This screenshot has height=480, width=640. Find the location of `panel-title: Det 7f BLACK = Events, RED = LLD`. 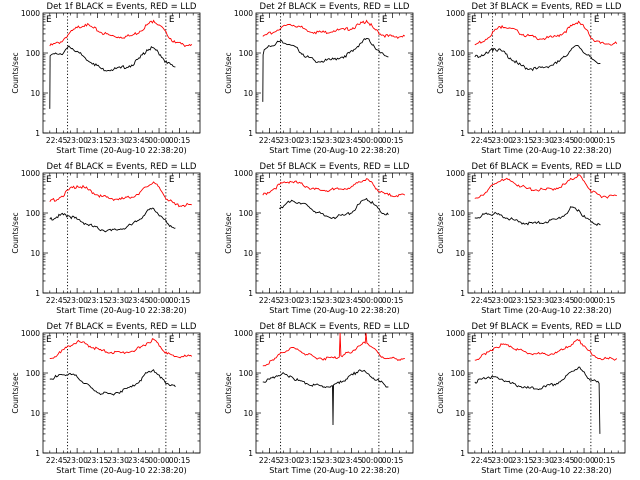

panel-title: Det 7f BLACK = Events, RED = LLD is located at coordinates (122, 327).